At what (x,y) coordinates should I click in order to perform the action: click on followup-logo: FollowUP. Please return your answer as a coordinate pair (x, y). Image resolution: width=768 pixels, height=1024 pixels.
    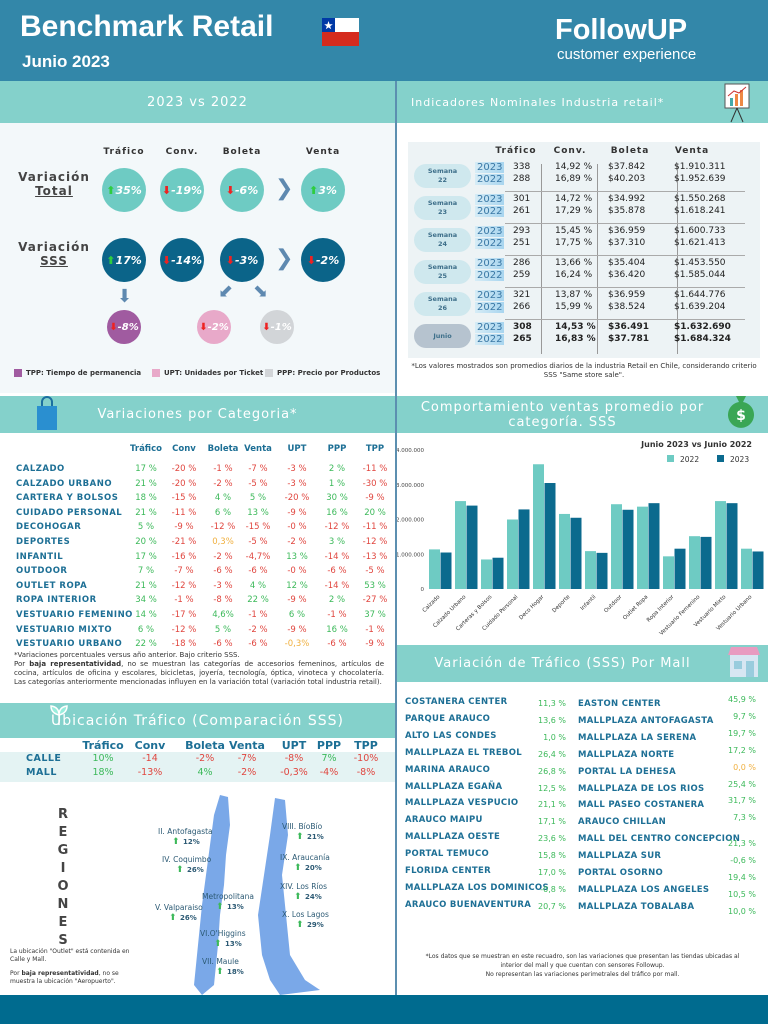
    Looking at the image, I should click on (621, 30).